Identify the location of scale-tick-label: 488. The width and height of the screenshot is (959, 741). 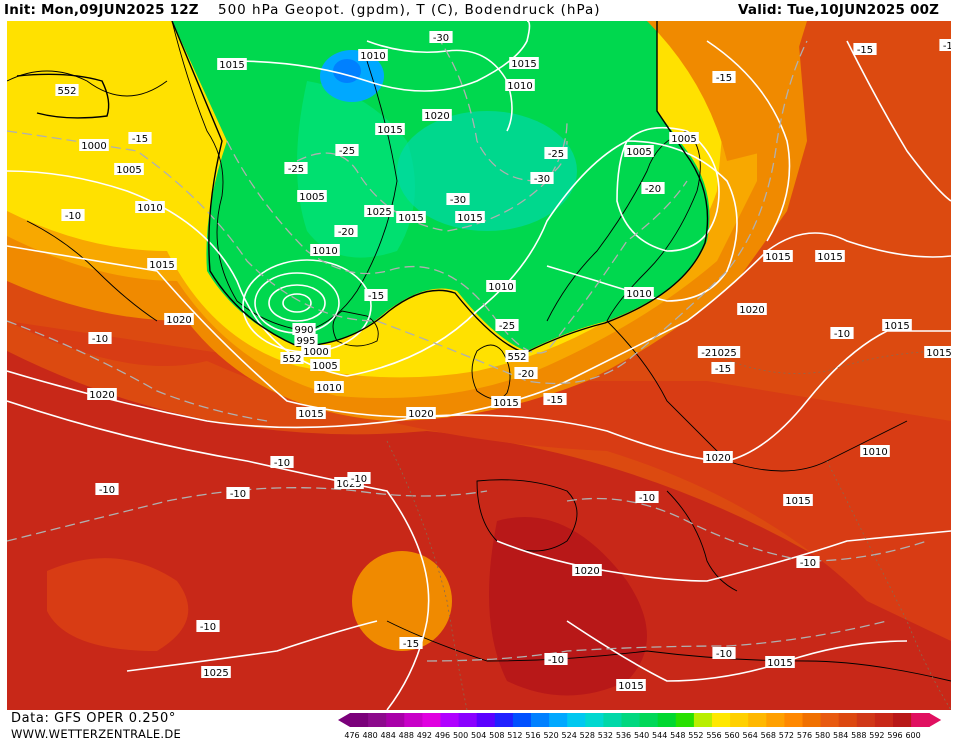
(406, 735).